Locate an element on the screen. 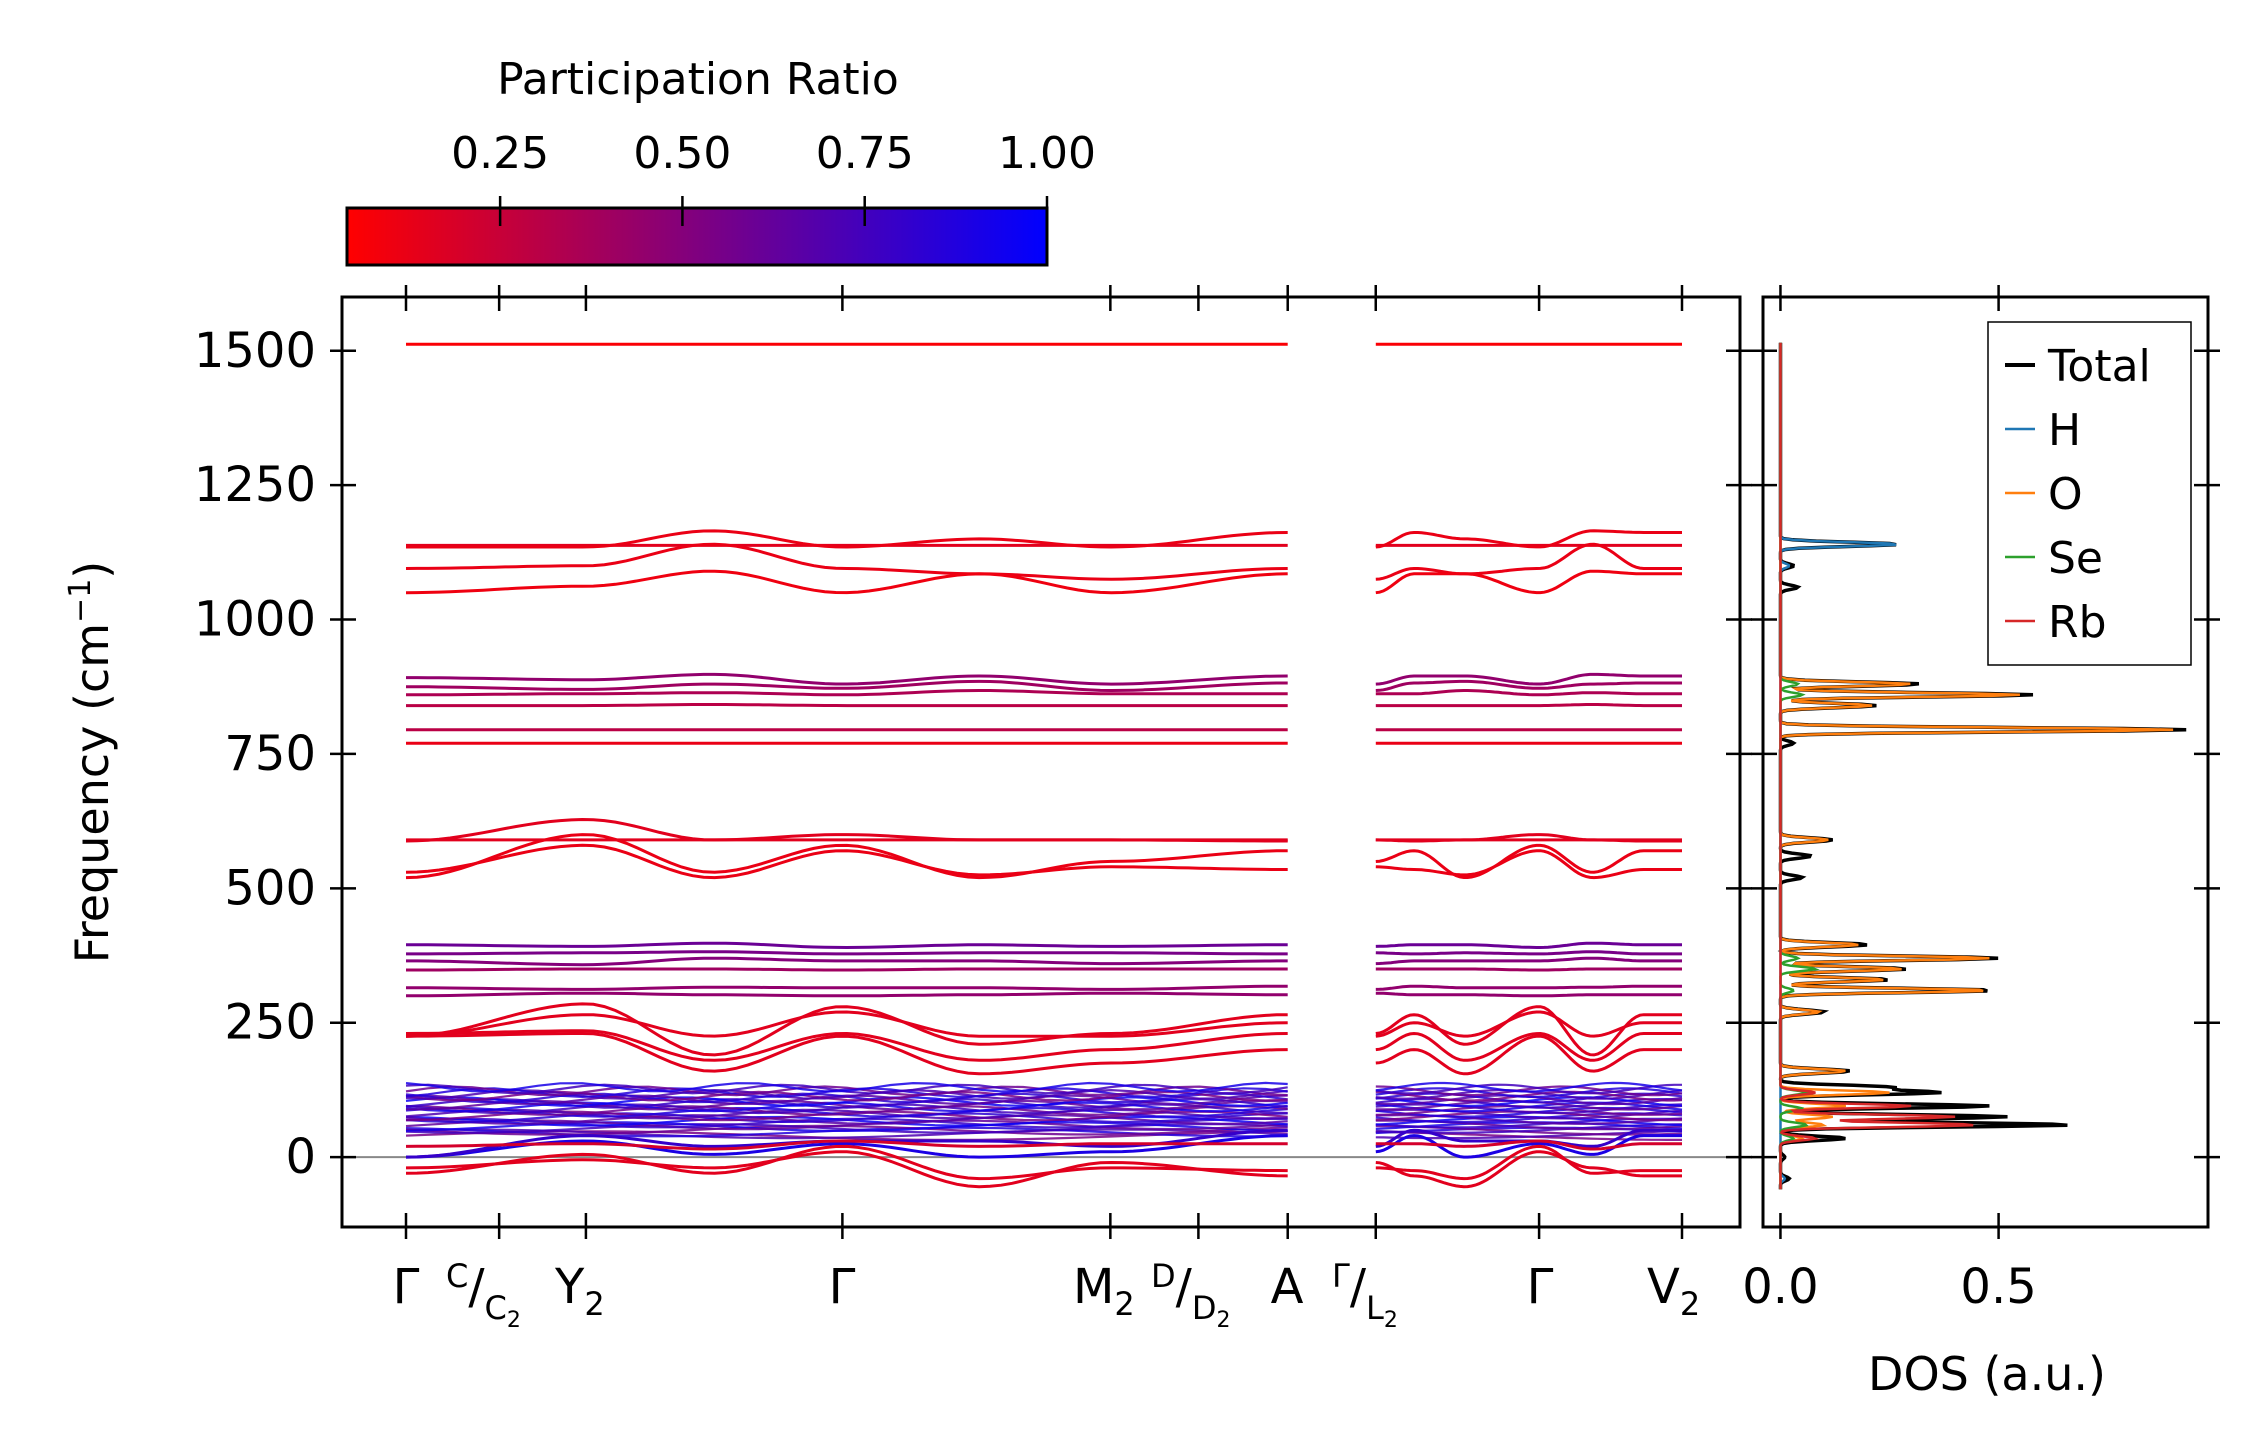  dos-series-rb is located at coordinates (1876, 766).